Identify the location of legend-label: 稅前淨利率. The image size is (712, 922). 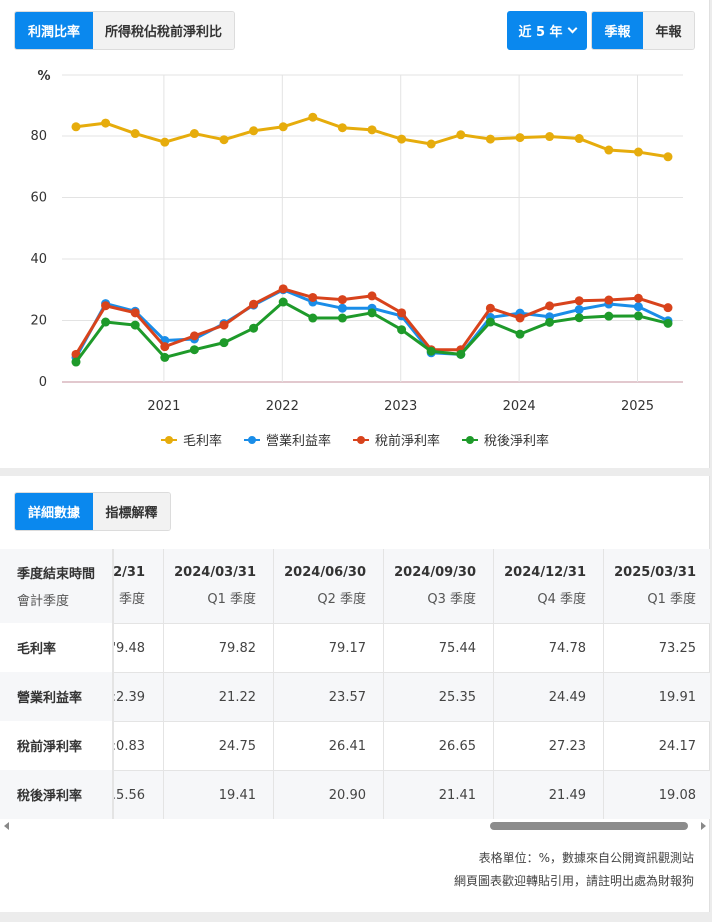
(408, 441).